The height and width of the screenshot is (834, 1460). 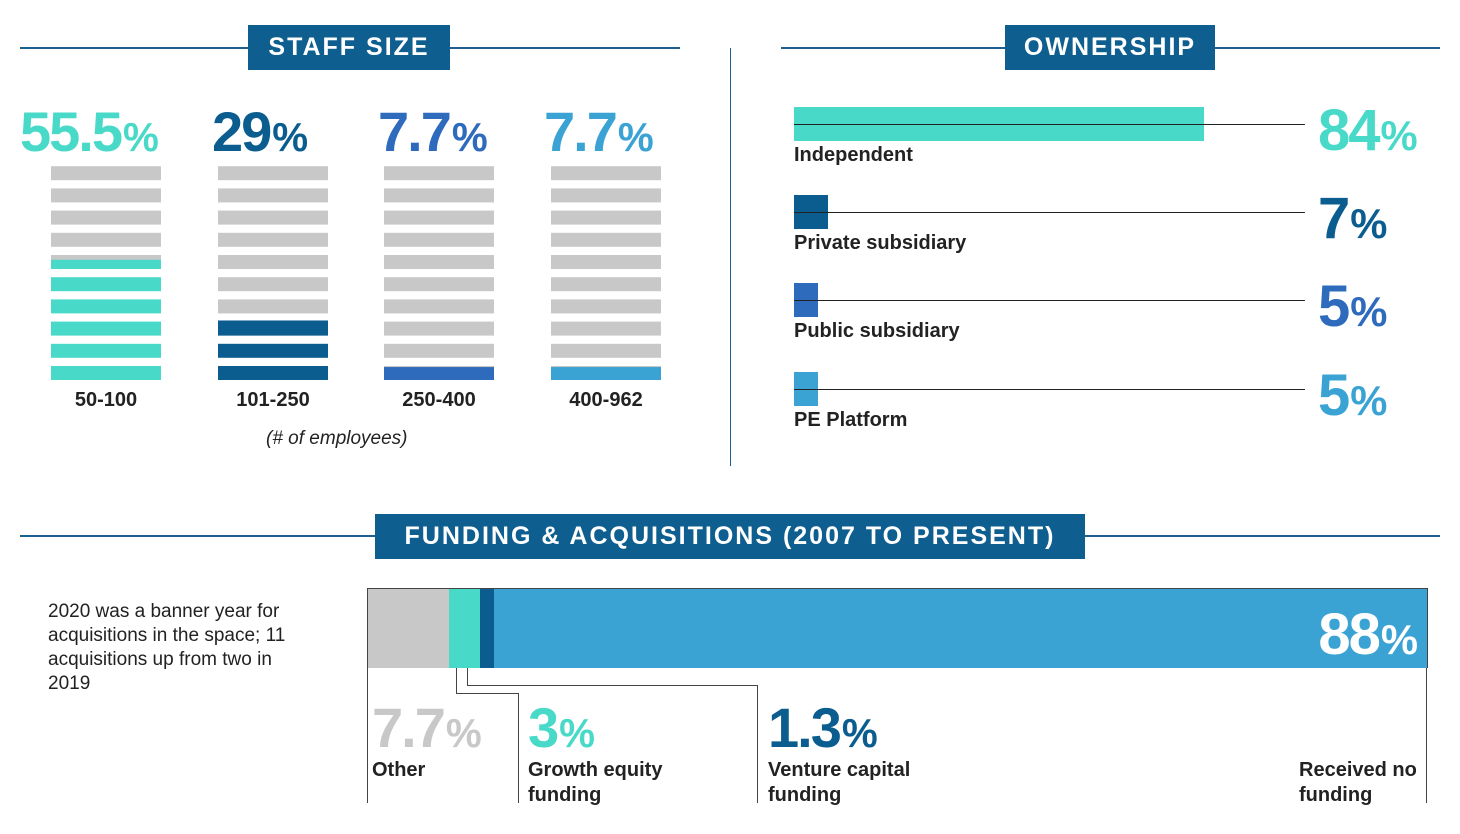 I want to click on ownership-value-1-number: 7, so click(x=1334, y=218).